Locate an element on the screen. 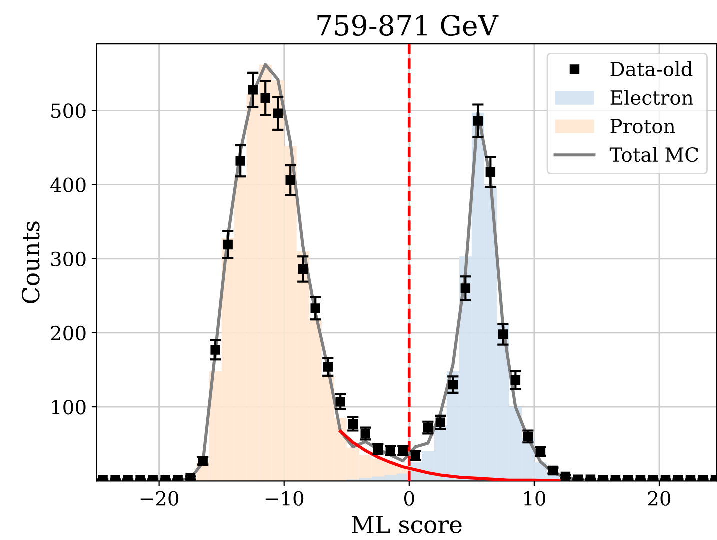 This screenshot has height=540, width=717. legend-label: Data-old is located at coordinates (651, 69).